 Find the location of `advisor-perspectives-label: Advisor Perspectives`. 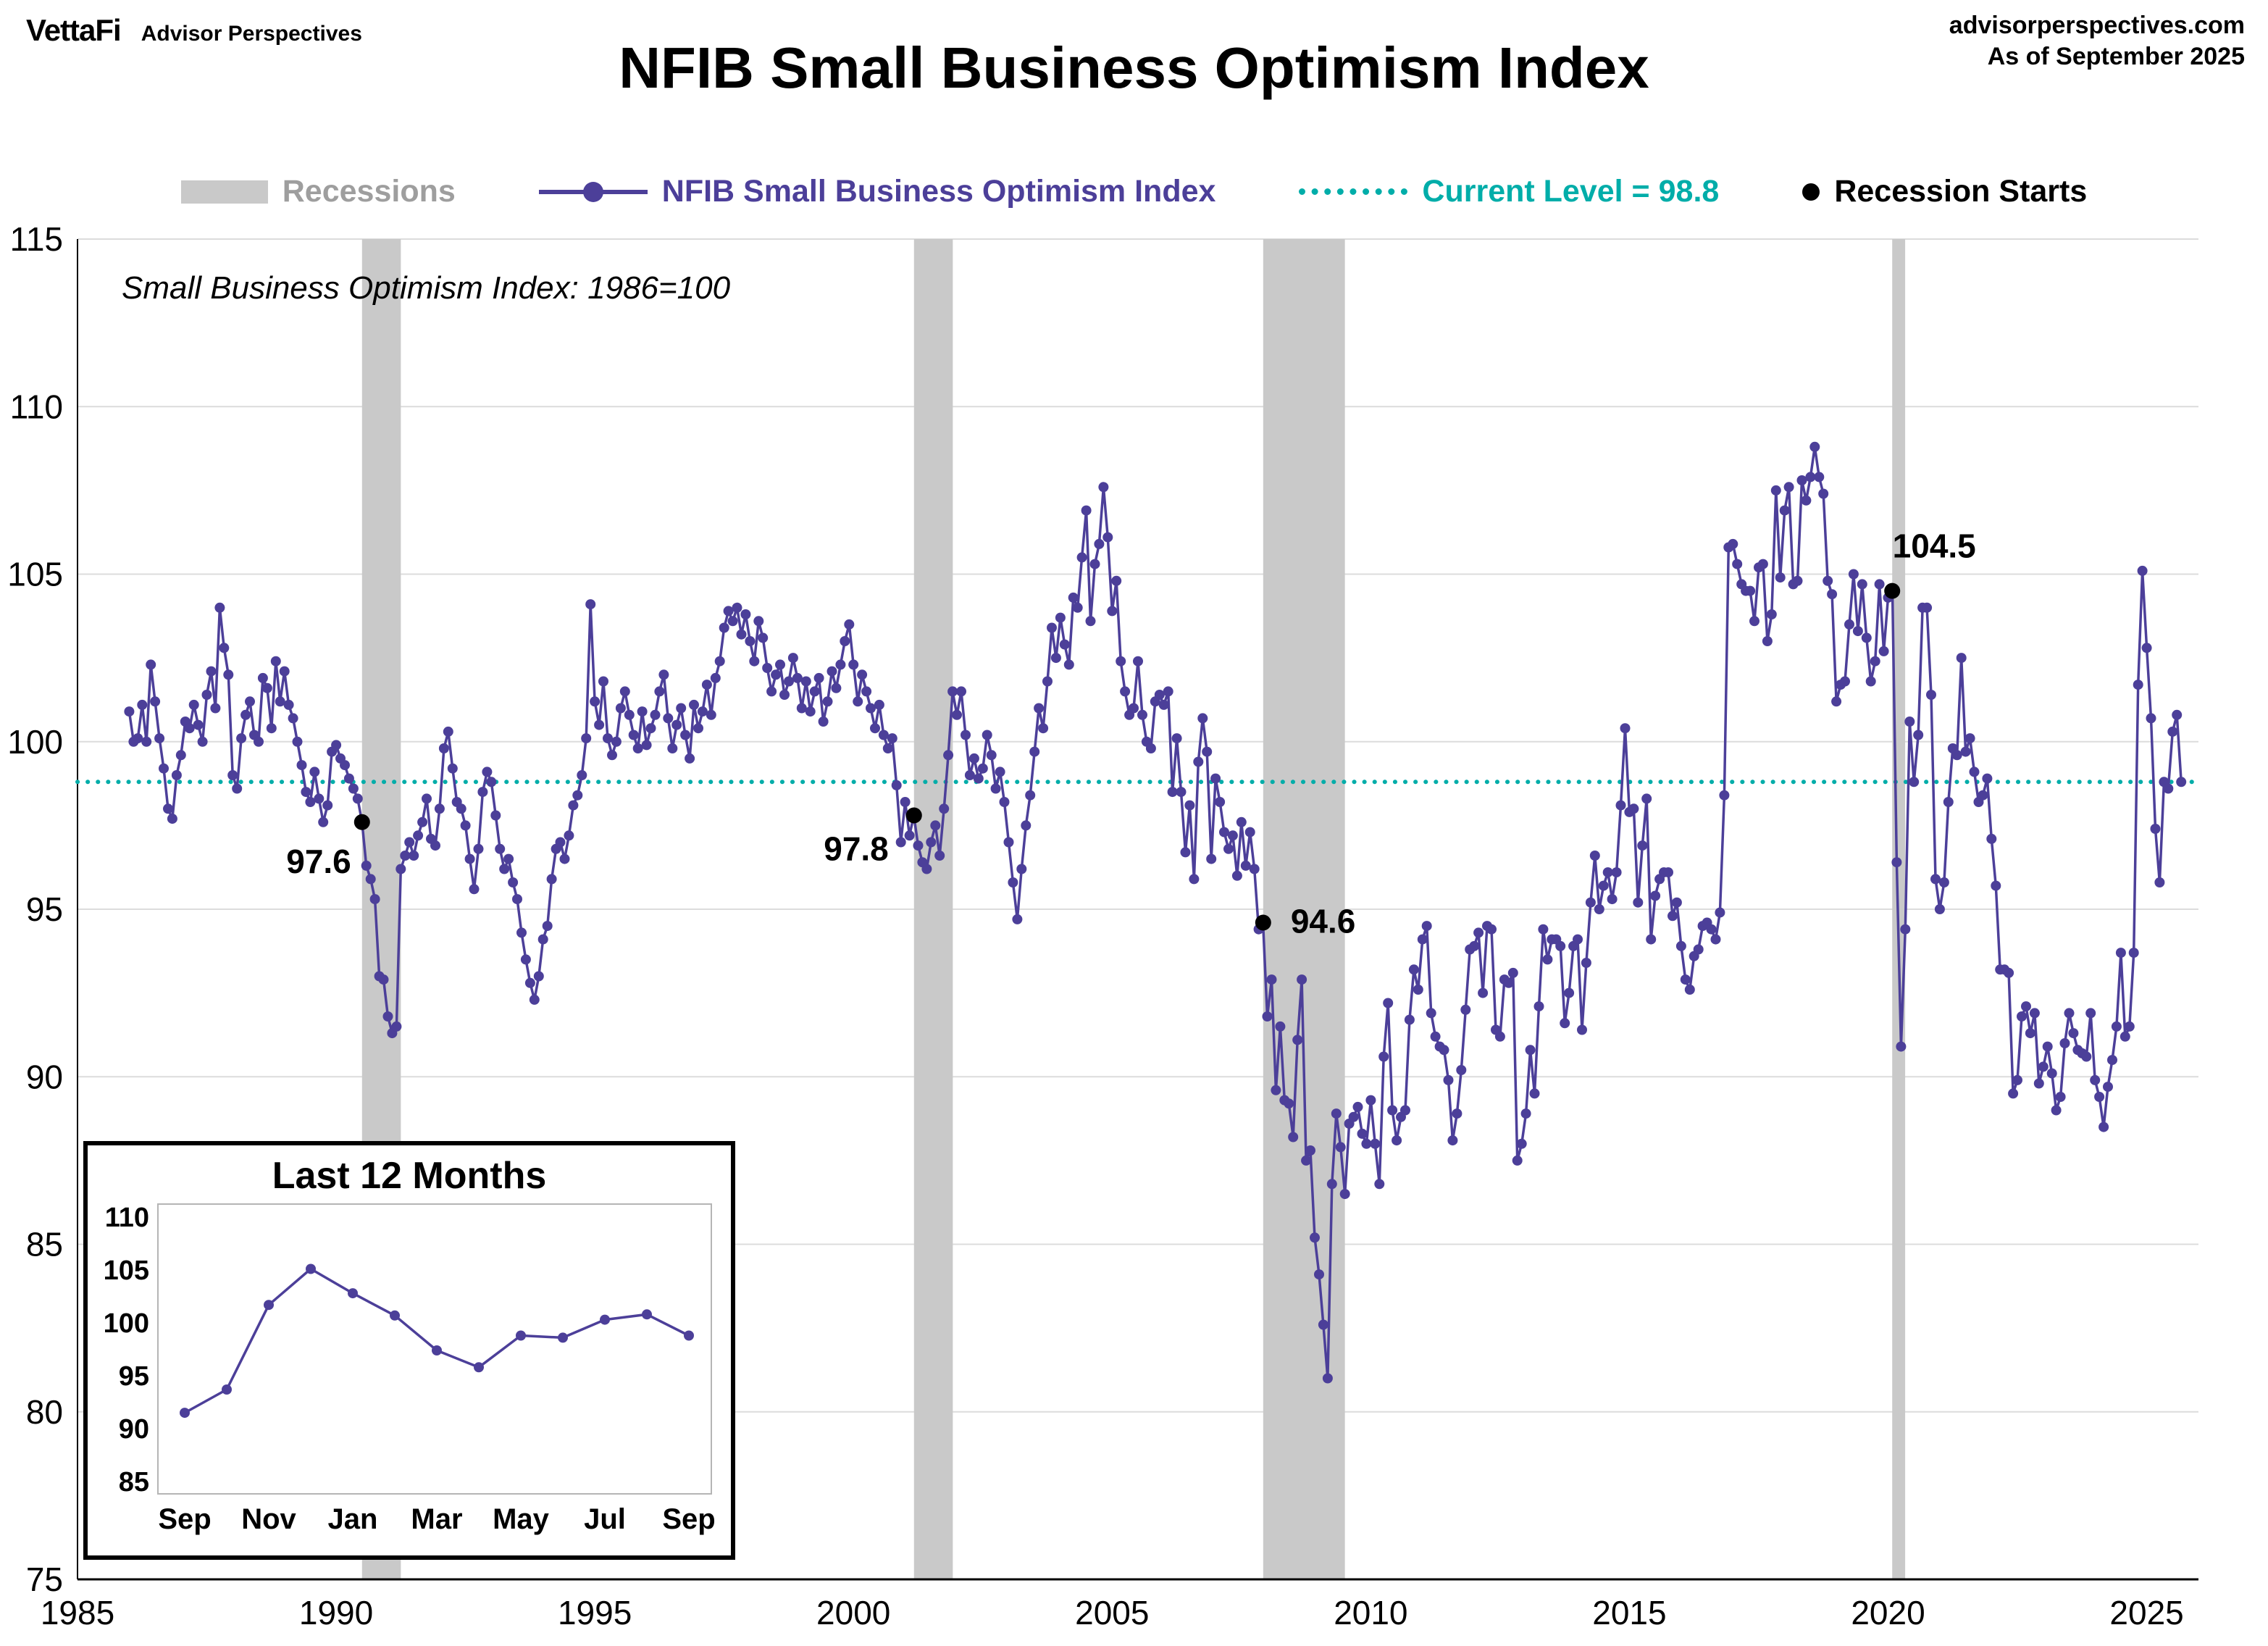

advisor-perspectives-label: Advisor Perspectives is located at coordinates (252, 34).